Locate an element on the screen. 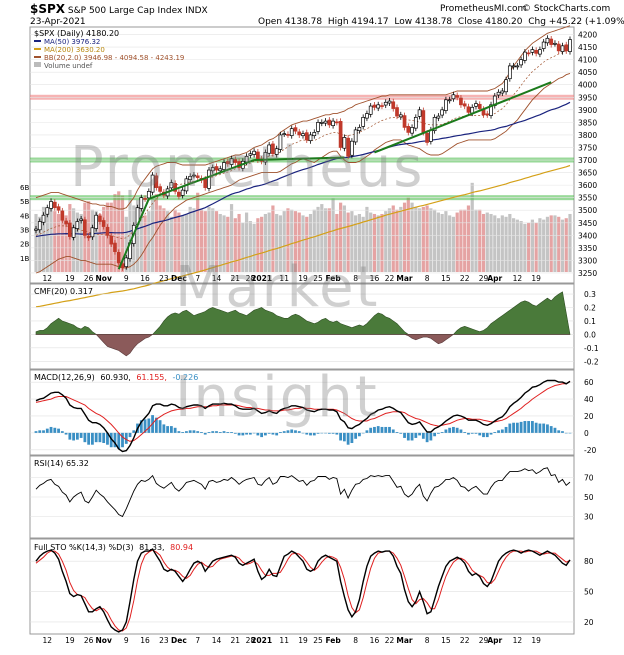  price-tick-label: 3800 is located at coordinates (587, 135).